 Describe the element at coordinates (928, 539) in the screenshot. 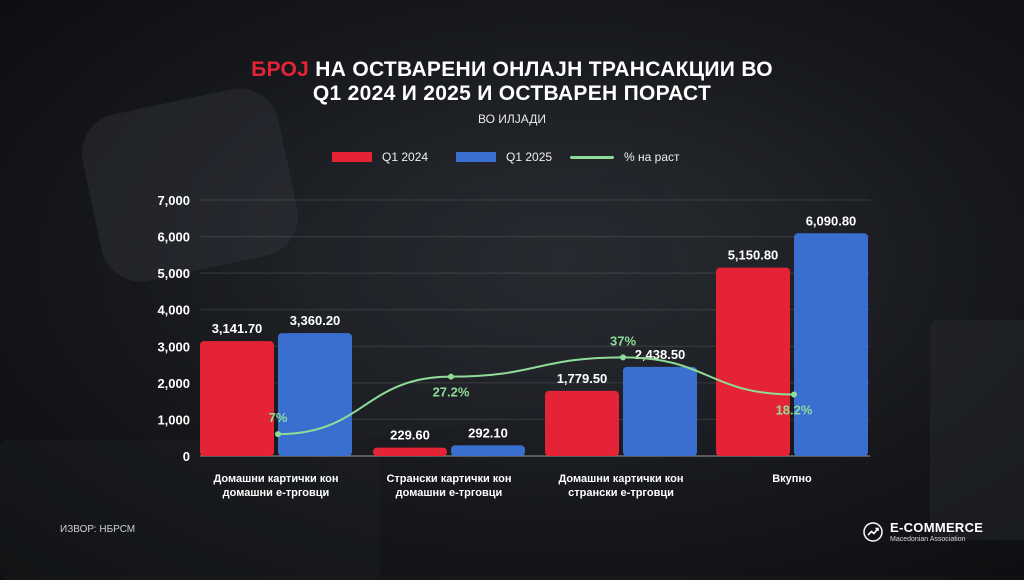

I see `logo-subtitle: Macedonian Association` at that location.